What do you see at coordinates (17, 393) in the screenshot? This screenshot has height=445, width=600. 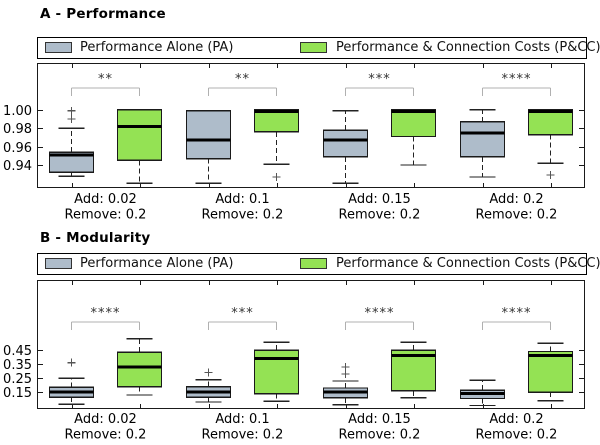 I see `y-tick-label: 0.15` at bounding box center [17, 393].